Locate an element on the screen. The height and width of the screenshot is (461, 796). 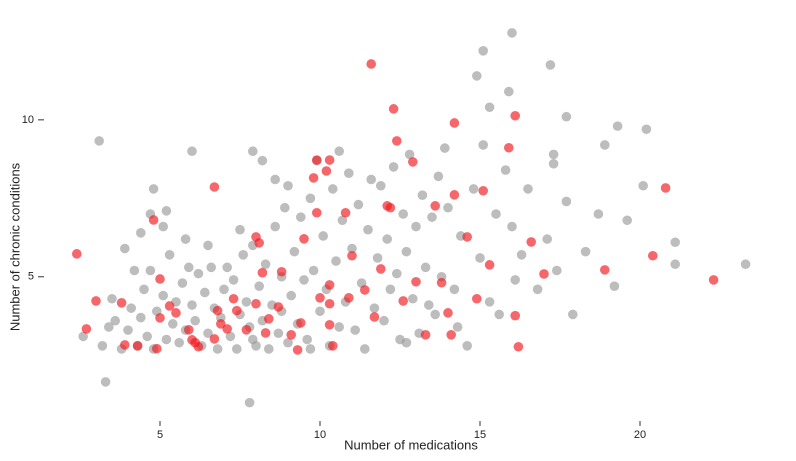
y-axis-label: Number of chronic conditions is located at coordinates (14, 246).